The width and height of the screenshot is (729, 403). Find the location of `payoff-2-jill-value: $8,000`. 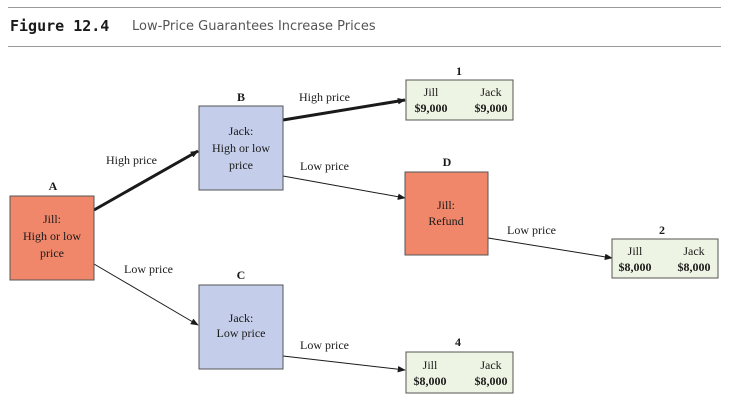

payoff-2-jill-value: $8,000 is located at coordinates (635, 267).